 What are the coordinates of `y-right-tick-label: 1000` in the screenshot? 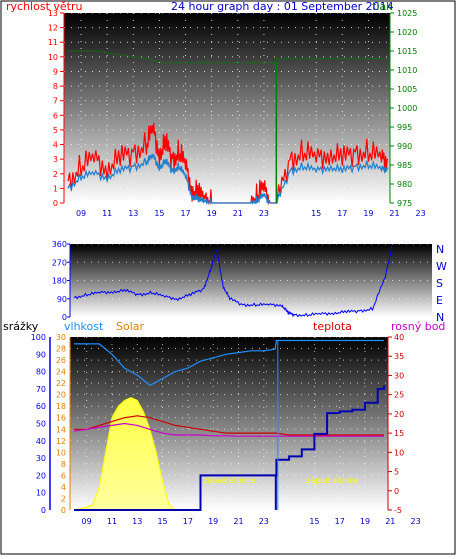 It's located at (407, 108).